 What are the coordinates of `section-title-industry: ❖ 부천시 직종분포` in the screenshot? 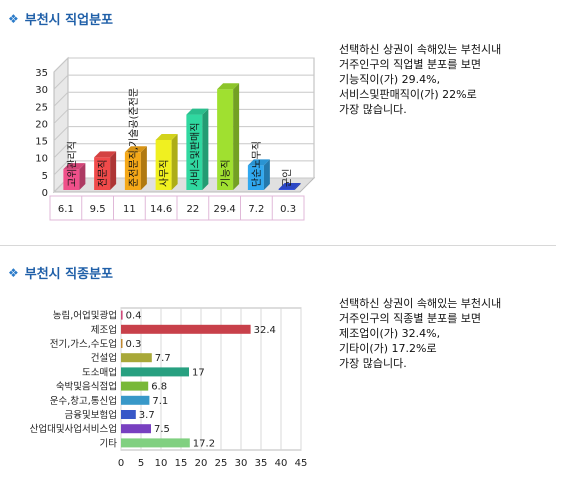 It's located at (61, 273).